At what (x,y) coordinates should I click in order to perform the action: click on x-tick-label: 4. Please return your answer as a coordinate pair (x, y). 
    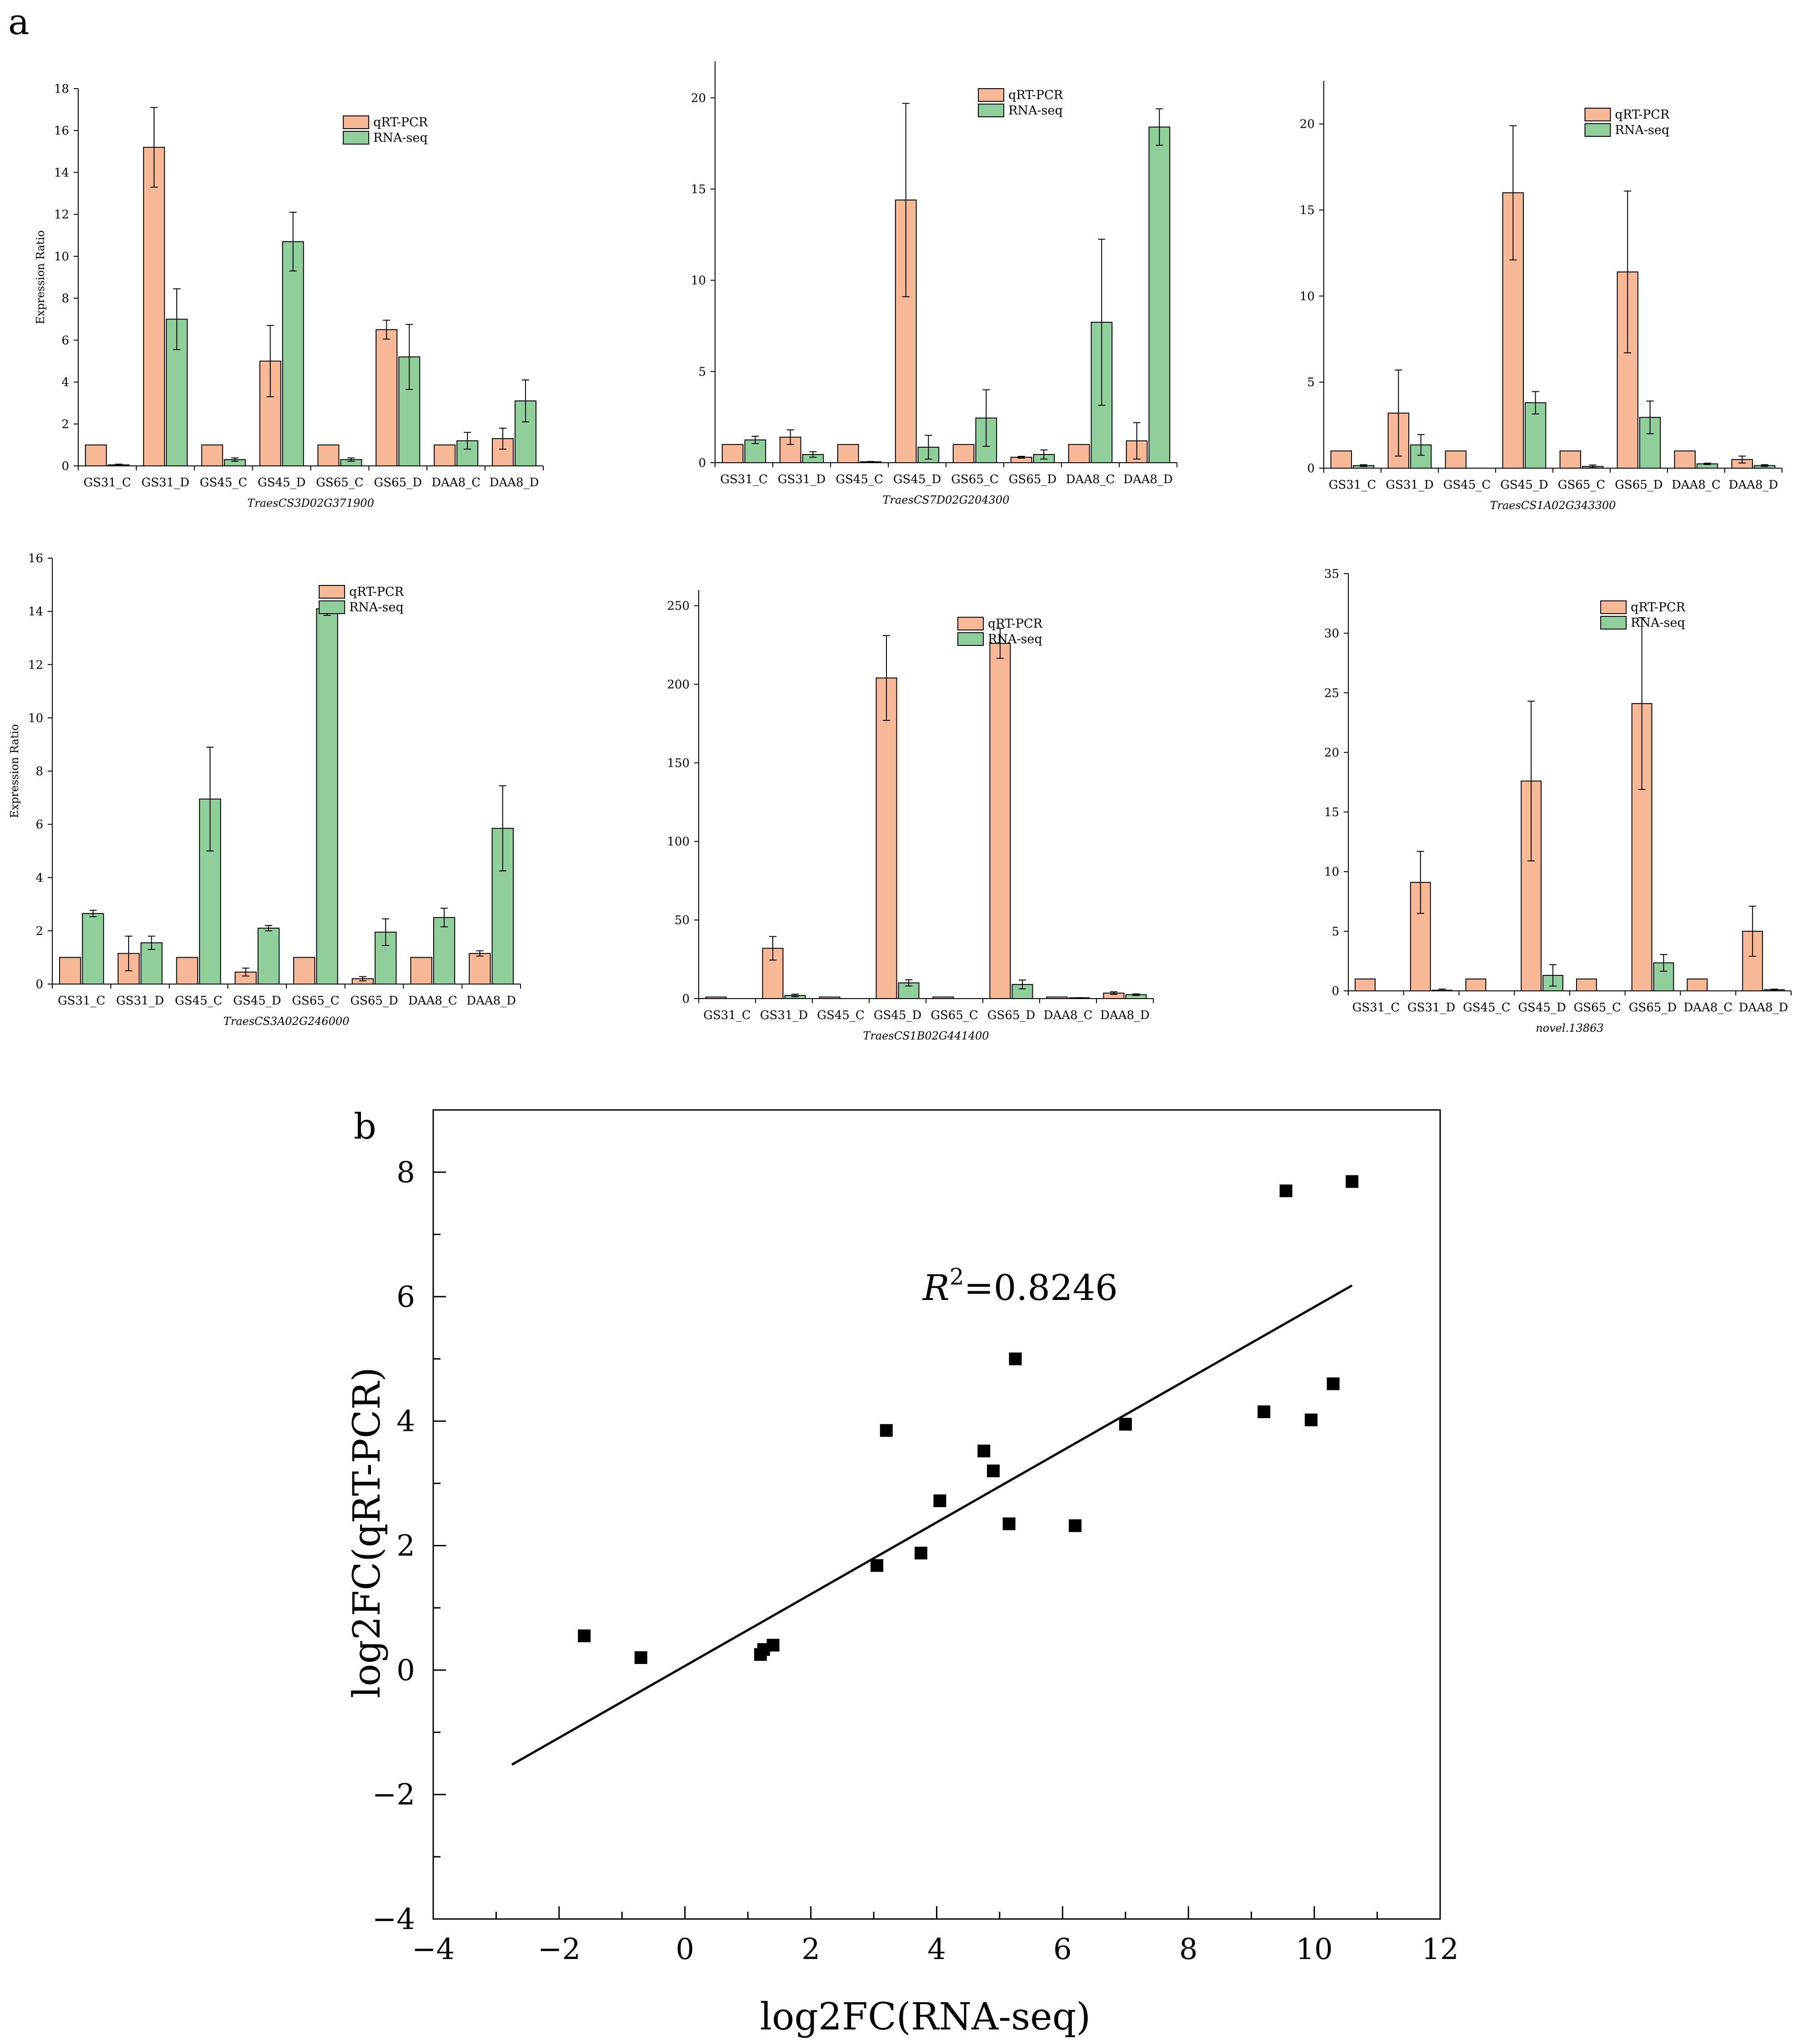
    Looking at the image, I should click on (936, 1950).